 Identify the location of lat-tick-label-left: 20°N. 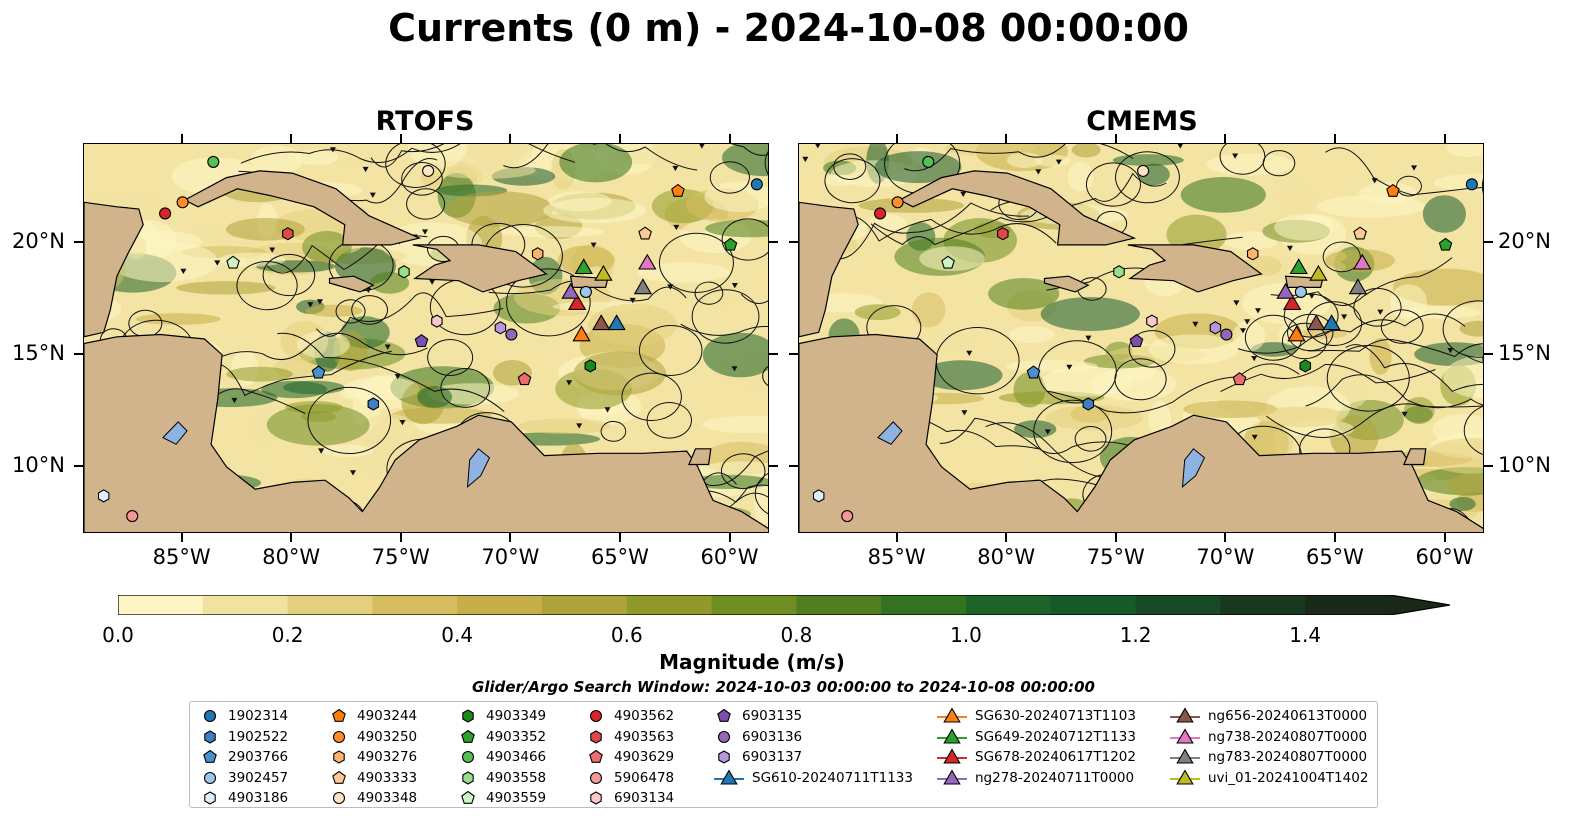
(38, 240).